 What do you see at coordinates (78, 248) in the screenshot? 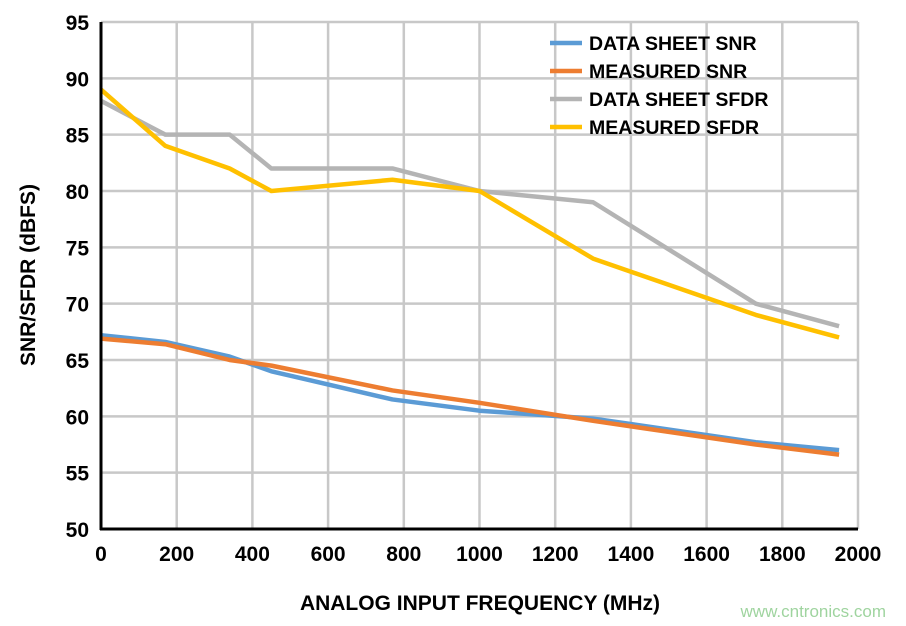
I see `y-tick-label: 75` at bounding box center [78, 248].